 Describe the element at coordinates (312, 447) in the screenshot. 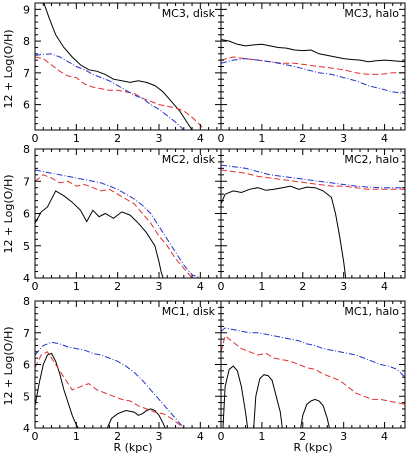

I see `x-axis-label-right: R (kpc)` at that location.